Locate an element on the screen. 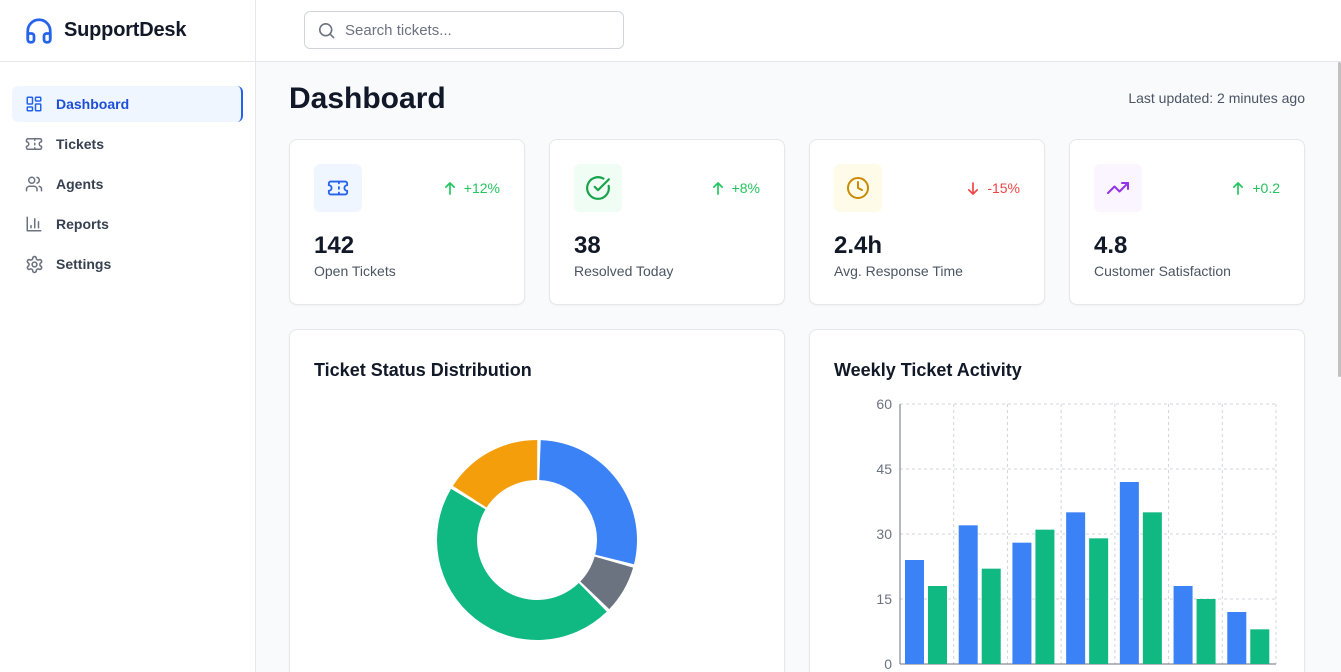  x-tick-label: Sat is located at coordinates (1195, 670).